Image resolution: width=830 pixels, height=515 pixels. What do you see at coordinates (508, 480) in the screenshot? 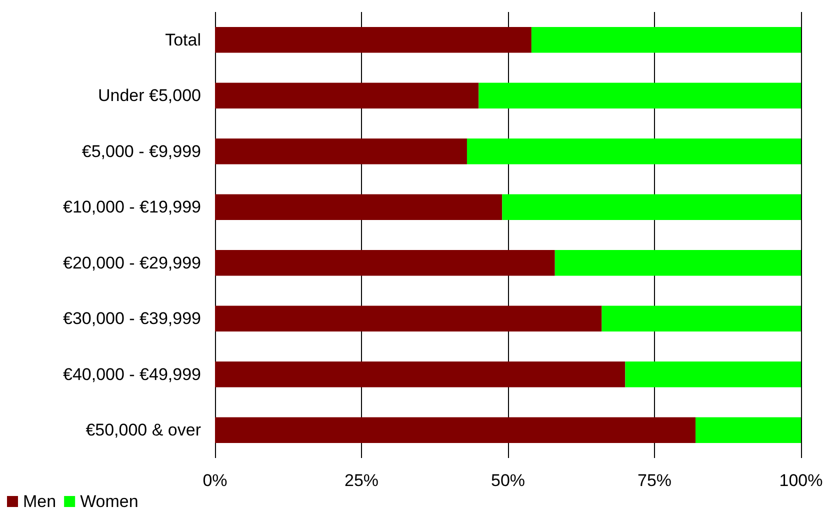
I see `x-tick-label: 50%` at bounding box center [508, 480].